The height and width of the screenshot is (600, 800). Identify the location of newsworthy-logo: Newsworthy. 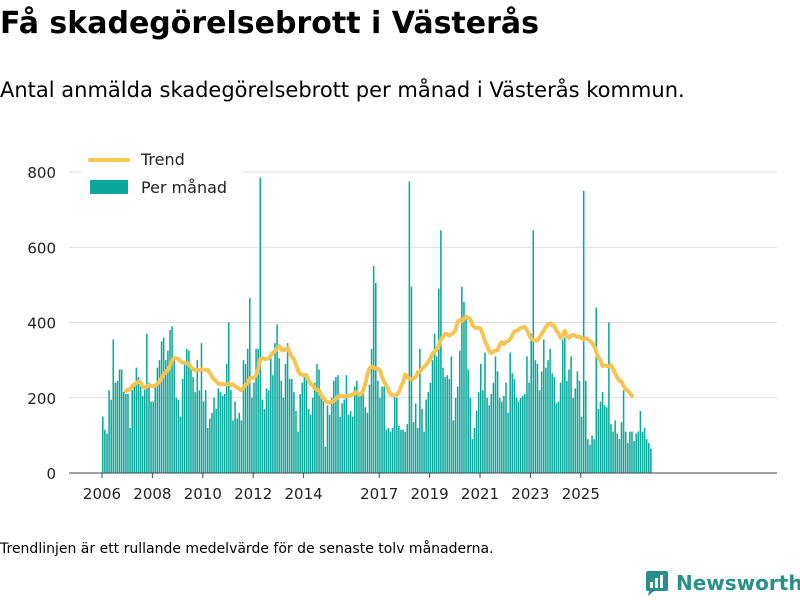
(722, 583).